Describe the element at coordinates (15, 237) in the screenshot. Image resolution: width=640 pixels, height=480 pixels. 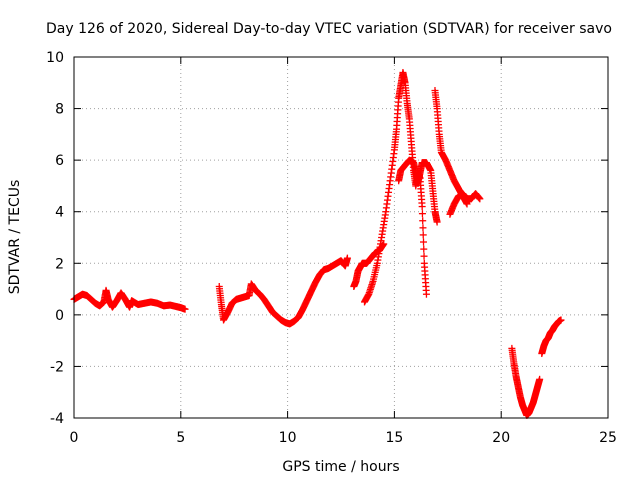
I see `y-axis-label: SDTVAR / TECUs` at that location.